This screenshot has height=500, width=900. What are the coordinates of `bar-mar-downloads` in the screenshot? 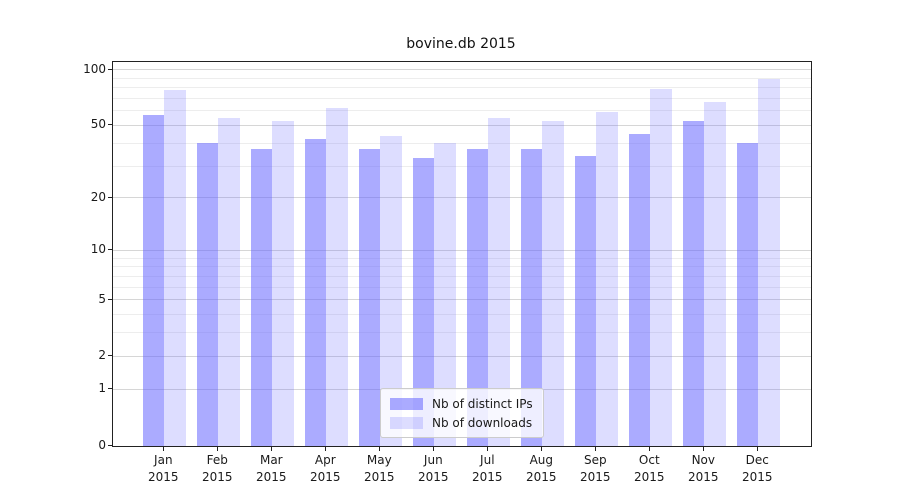 It's located at (283, 283).